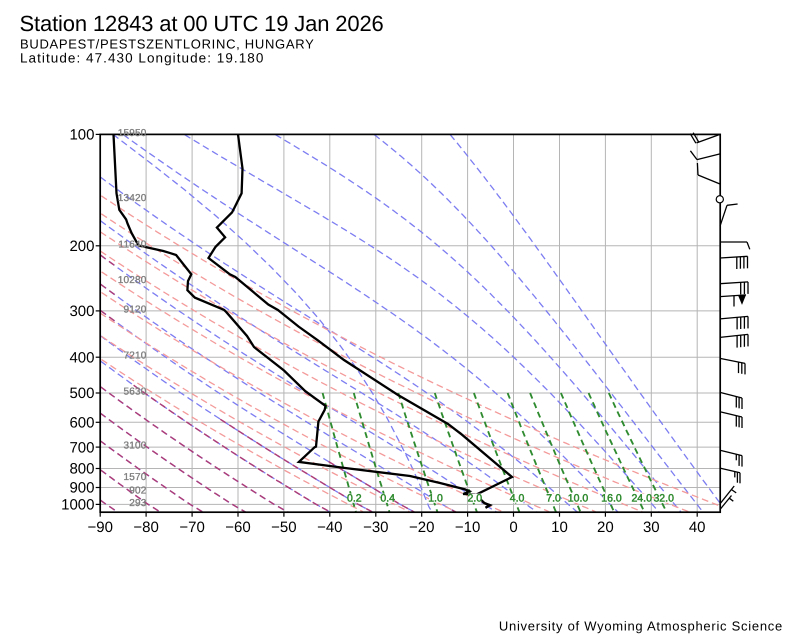  I want to click on svg-text: 40, so click(697, 527).